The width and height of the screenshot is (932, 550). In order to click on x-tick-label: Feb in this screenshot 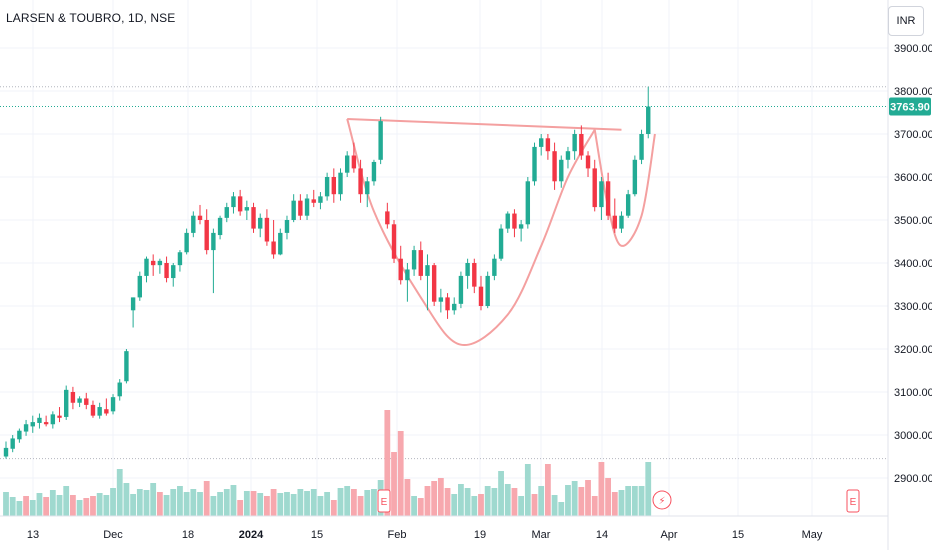, I will do `click(397, 535)`.